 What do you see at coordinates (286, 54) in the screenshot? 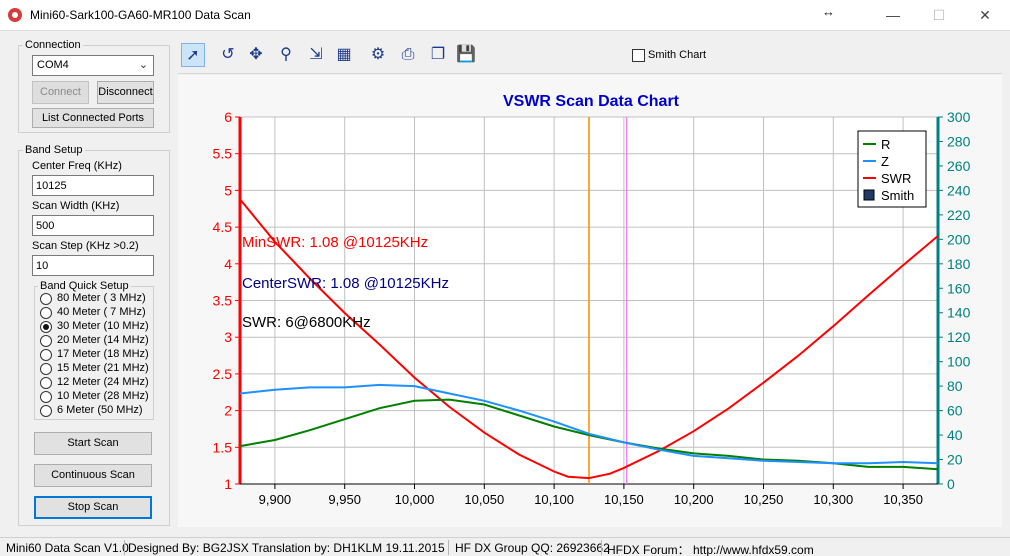
I see `zoom-icon: ⚲` at bounding box center [286, 54].